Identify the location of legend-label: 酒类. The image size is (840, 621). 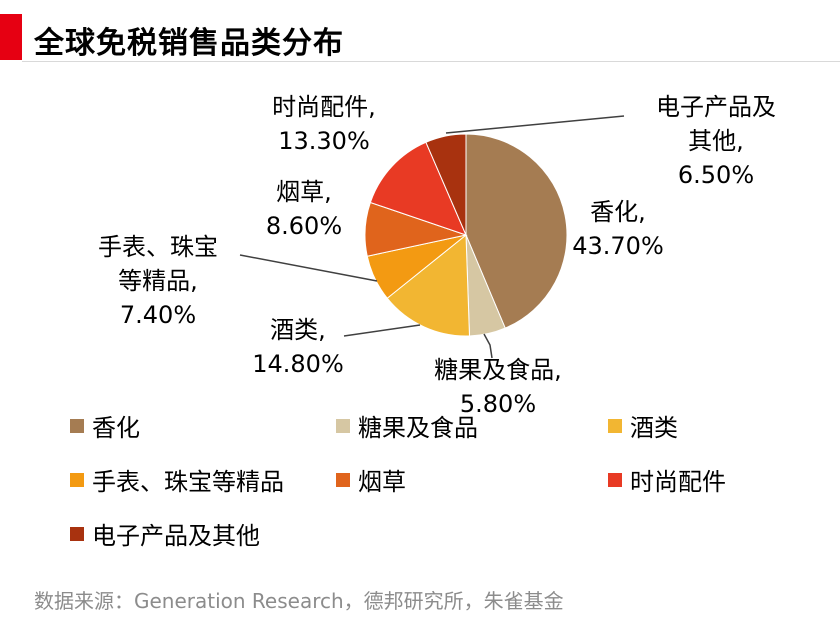
(654, 428).